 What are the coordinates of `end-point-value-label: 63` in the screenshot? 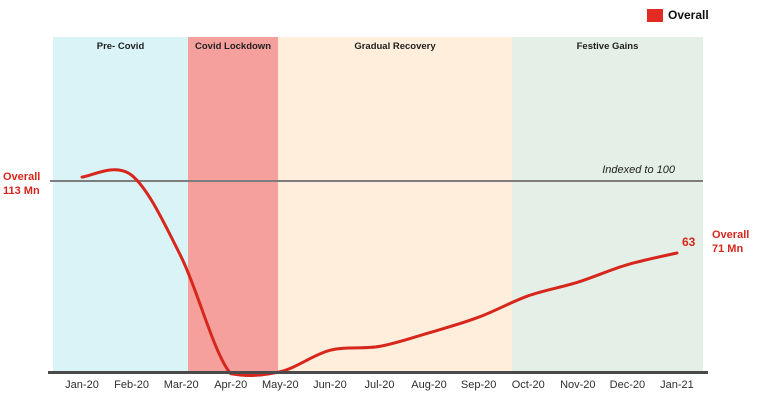 It's located at (688, 242).